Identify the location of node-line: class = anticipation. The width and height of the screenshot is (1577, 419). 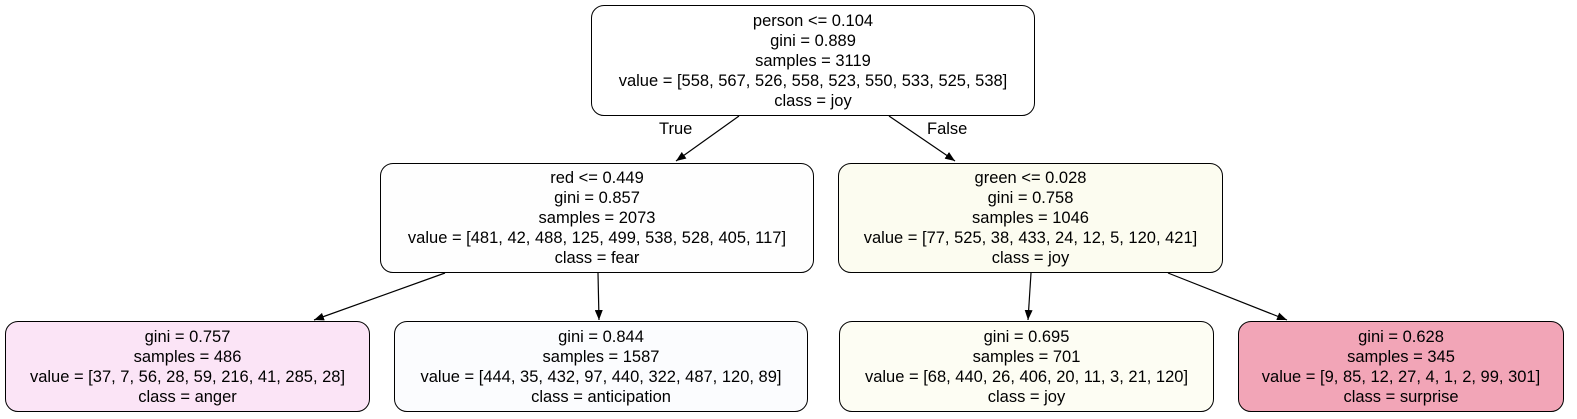
(601, 396).